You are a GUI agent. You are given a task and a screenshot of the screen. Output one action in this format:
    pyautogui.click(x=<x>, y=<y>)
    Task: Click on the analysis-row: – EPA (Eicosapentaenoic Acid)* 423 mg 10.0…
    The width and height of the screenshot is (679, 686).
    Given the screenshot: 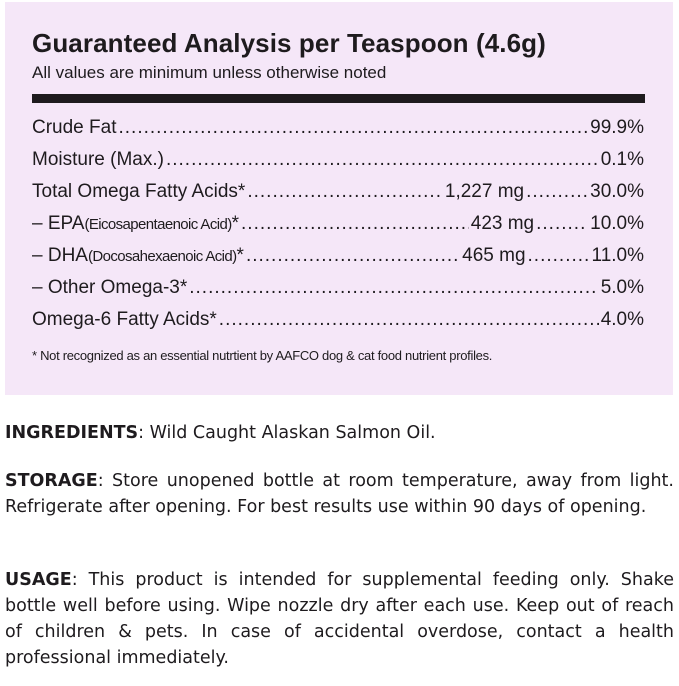 What is the action you would take?
    pyautogui.click(x=338, y=229)
    